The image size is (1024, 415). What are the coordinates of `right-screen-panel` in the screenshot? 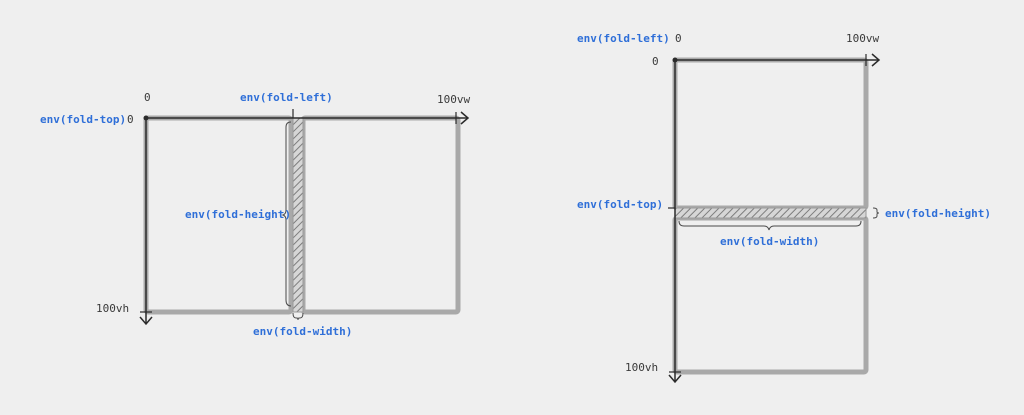 It's located at (380, 215).